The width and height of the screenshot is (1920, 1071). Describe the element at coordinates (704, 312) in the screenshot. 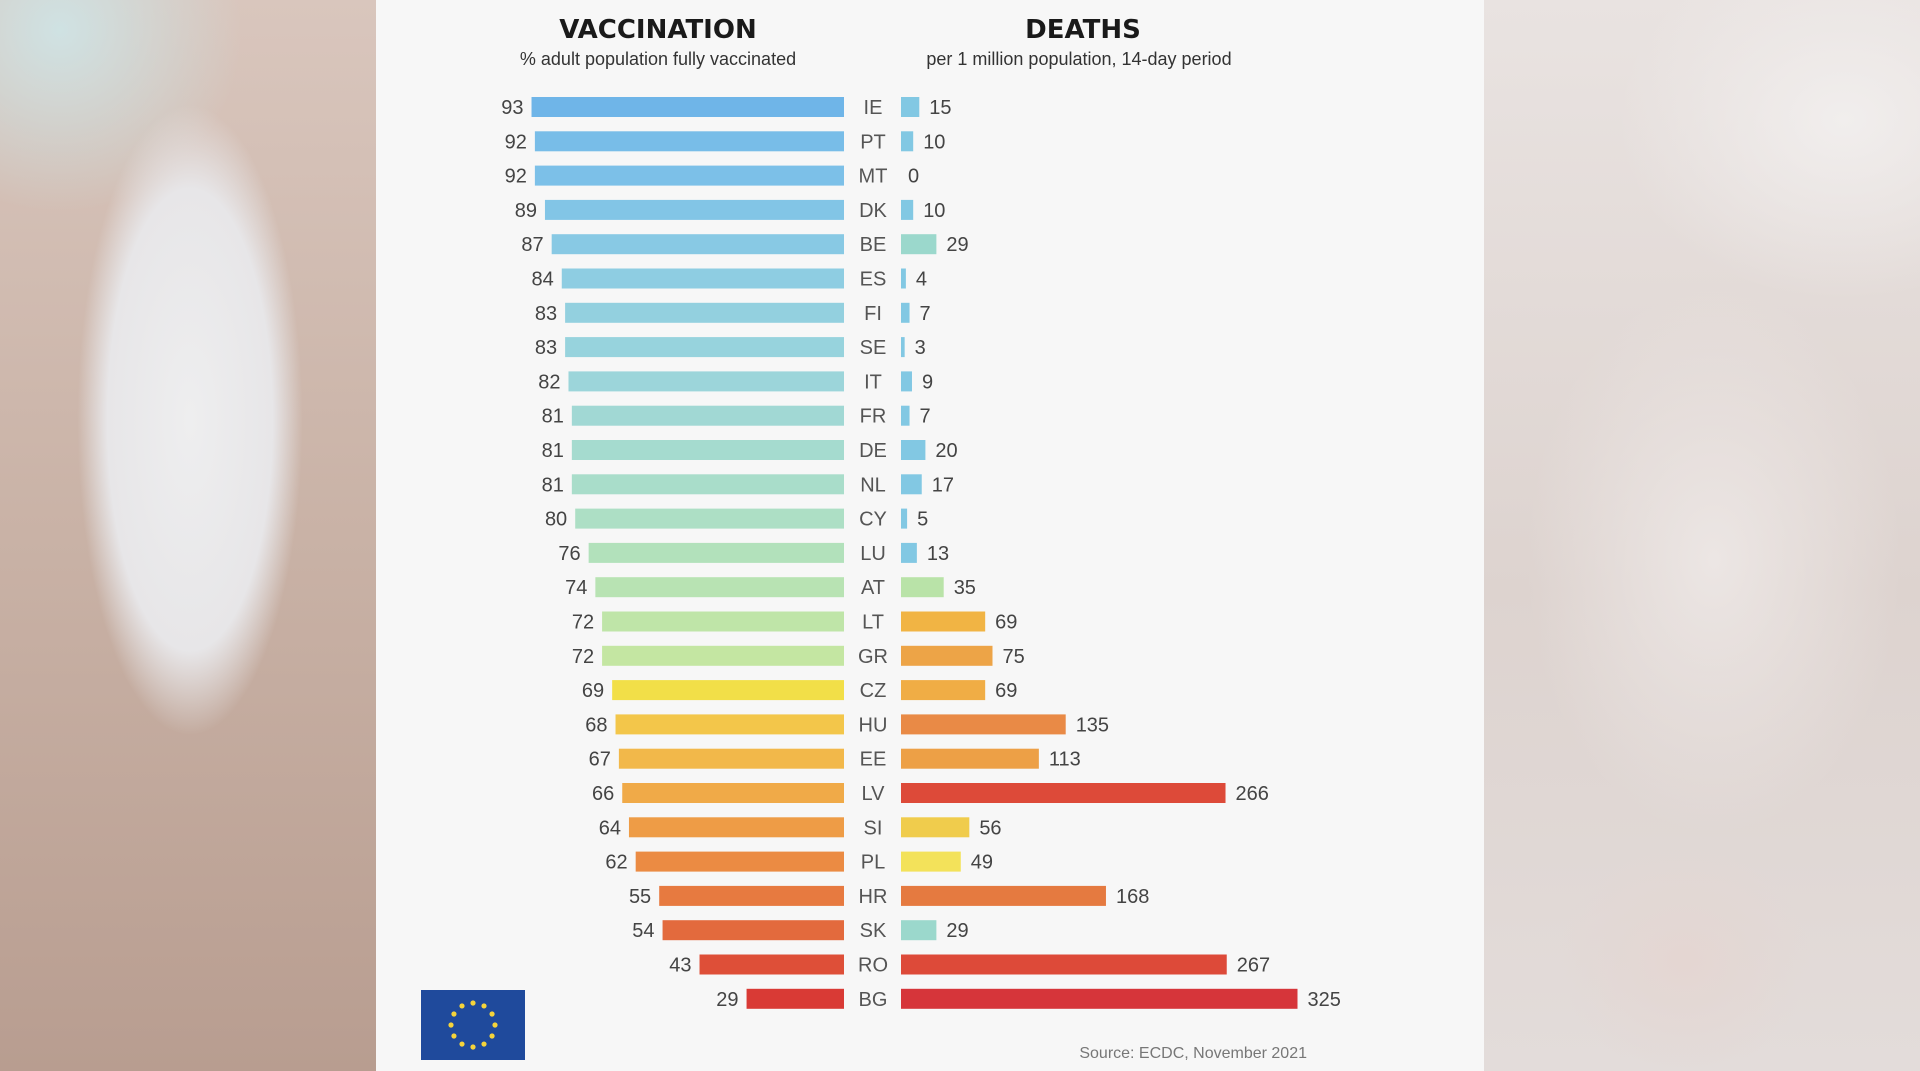

I see `vaccination-bar-fi` at that location.